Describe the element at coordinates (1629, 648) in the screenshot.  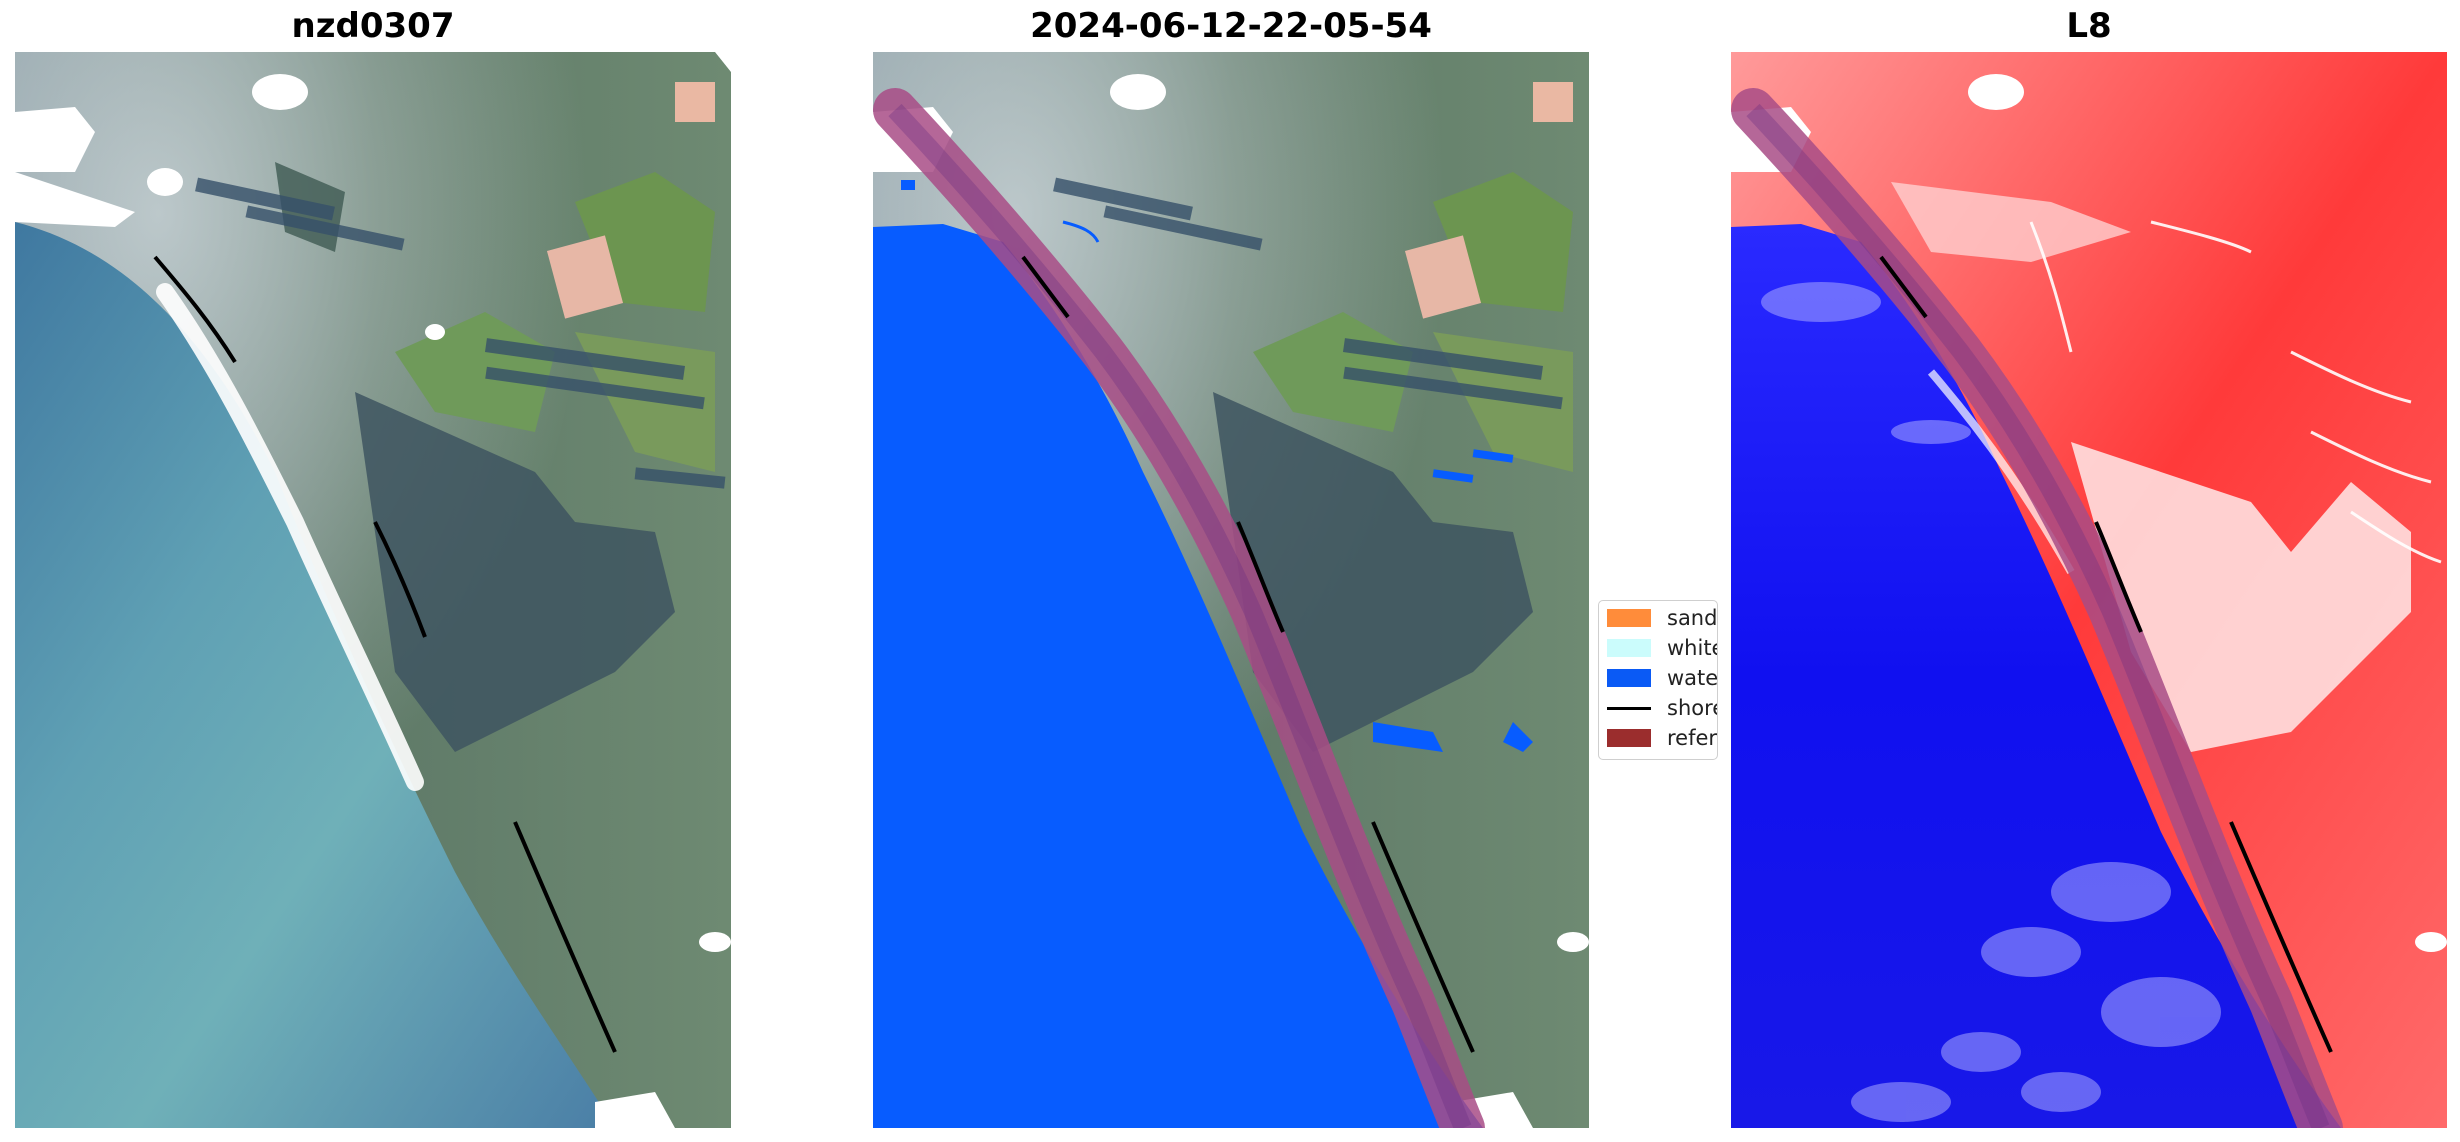
I see `whitewater-swatch` at that location.